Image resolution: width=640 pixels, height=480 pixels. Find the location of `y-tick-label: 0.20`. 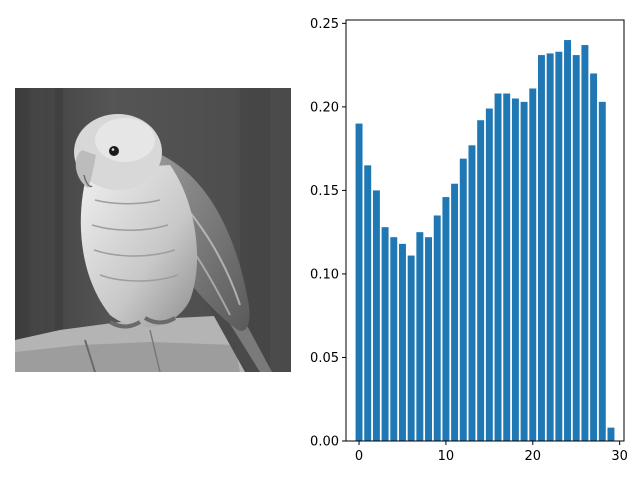

y-tick-label: 0.20 is located at coordinates (324, 107).